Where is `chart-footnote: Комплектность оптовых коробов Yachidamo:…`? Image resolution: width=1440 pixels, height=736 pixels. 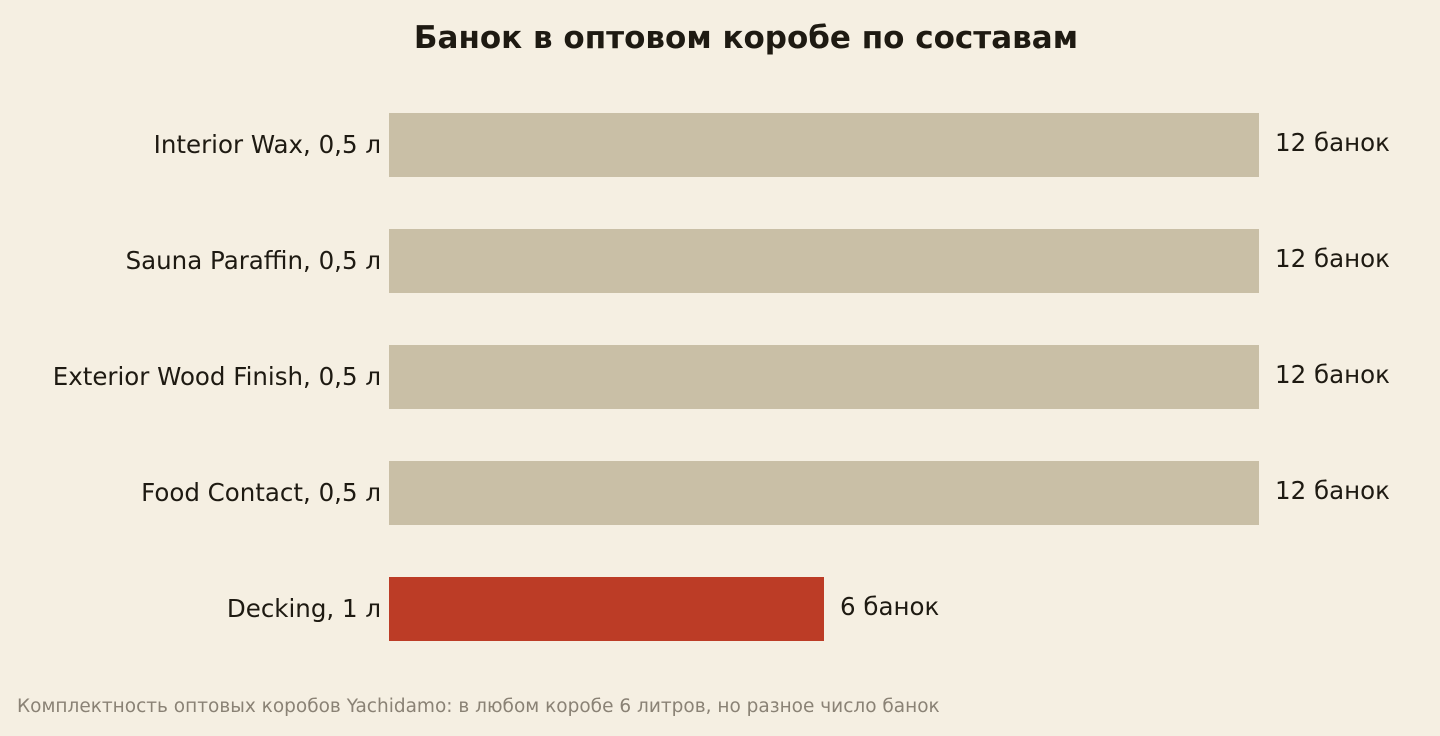 chart-footnote: Комплектность оптовых коробов Yachidamo:… is located at coordinates (478, 706).